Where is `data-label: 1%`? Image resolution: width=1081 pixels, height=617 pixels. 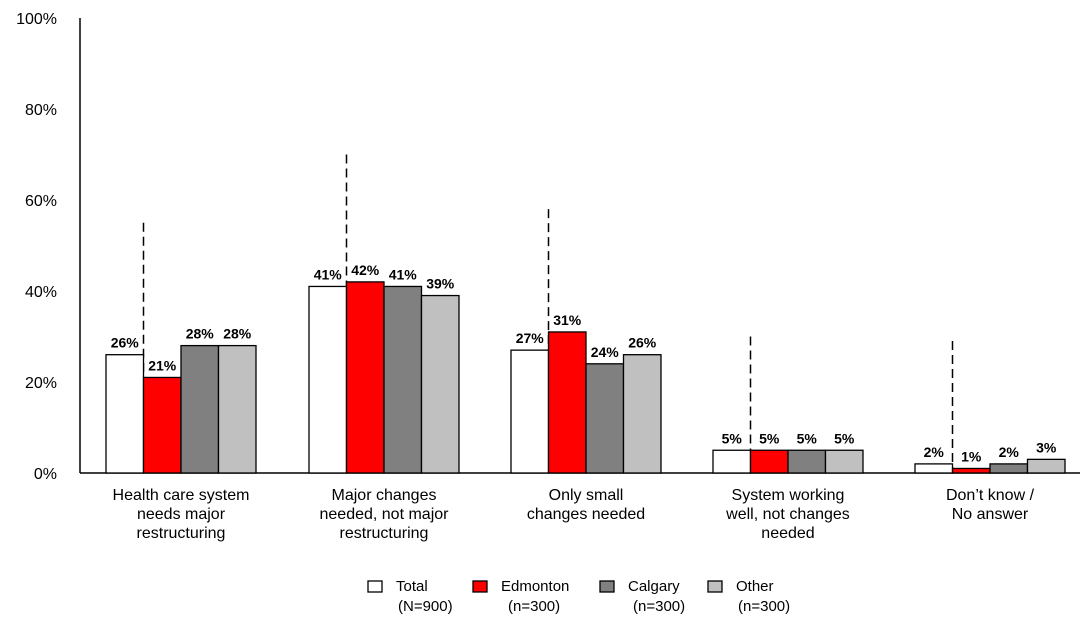
data-label: 1% is located at coordinates (971, 456).